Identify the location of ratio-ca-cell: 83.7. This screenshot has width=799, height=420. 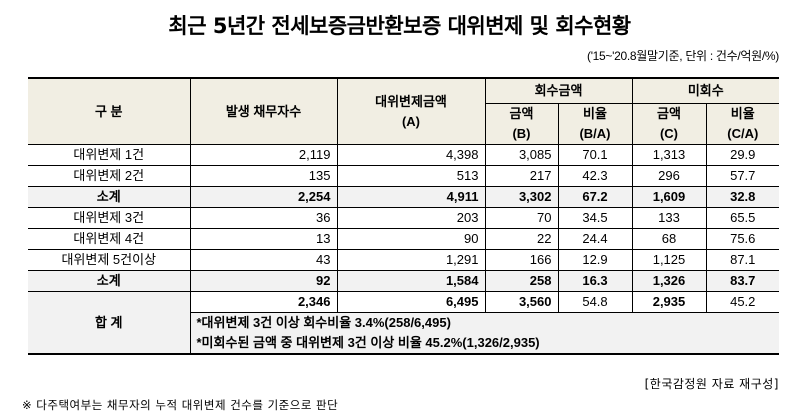
(742, 281).